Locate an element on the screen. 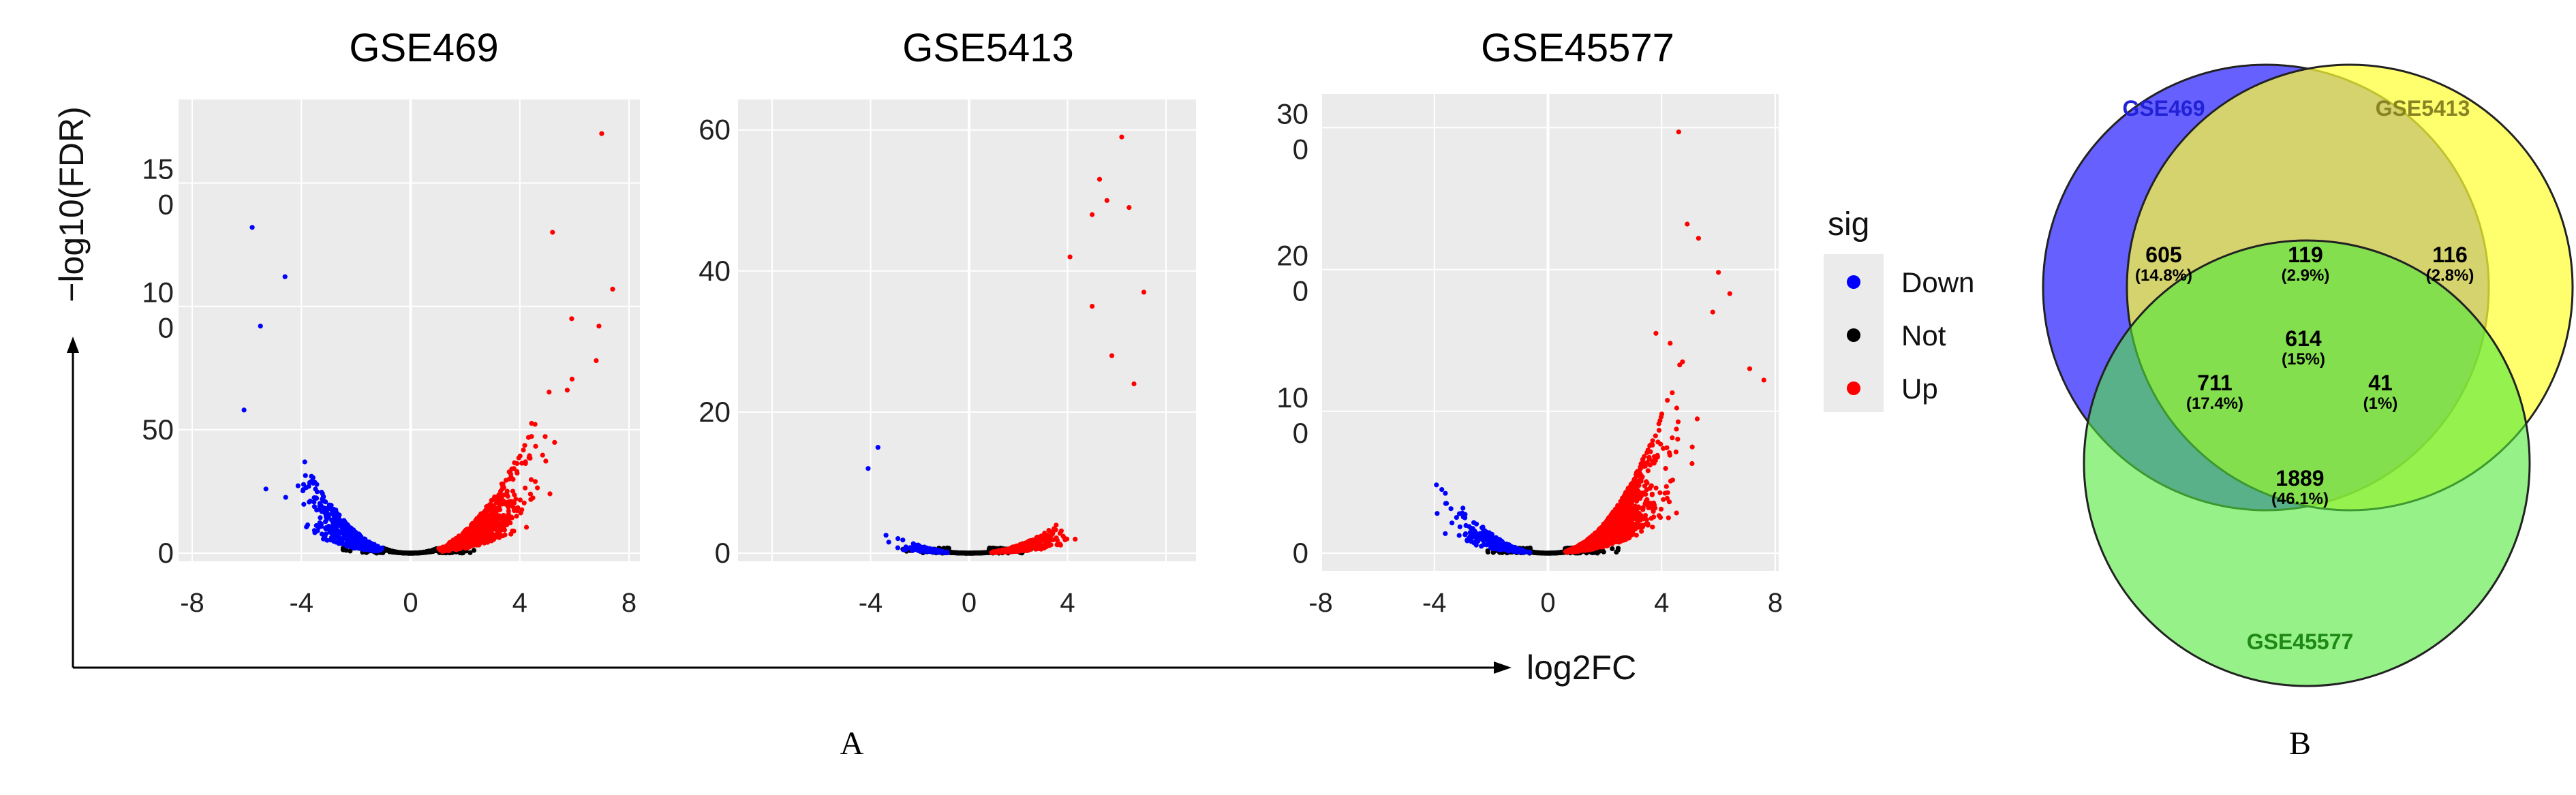 This screenshot has width=2576, height=795. venn-set-label-gse5413: GSE5413 is located at coordinates (2423, 108).